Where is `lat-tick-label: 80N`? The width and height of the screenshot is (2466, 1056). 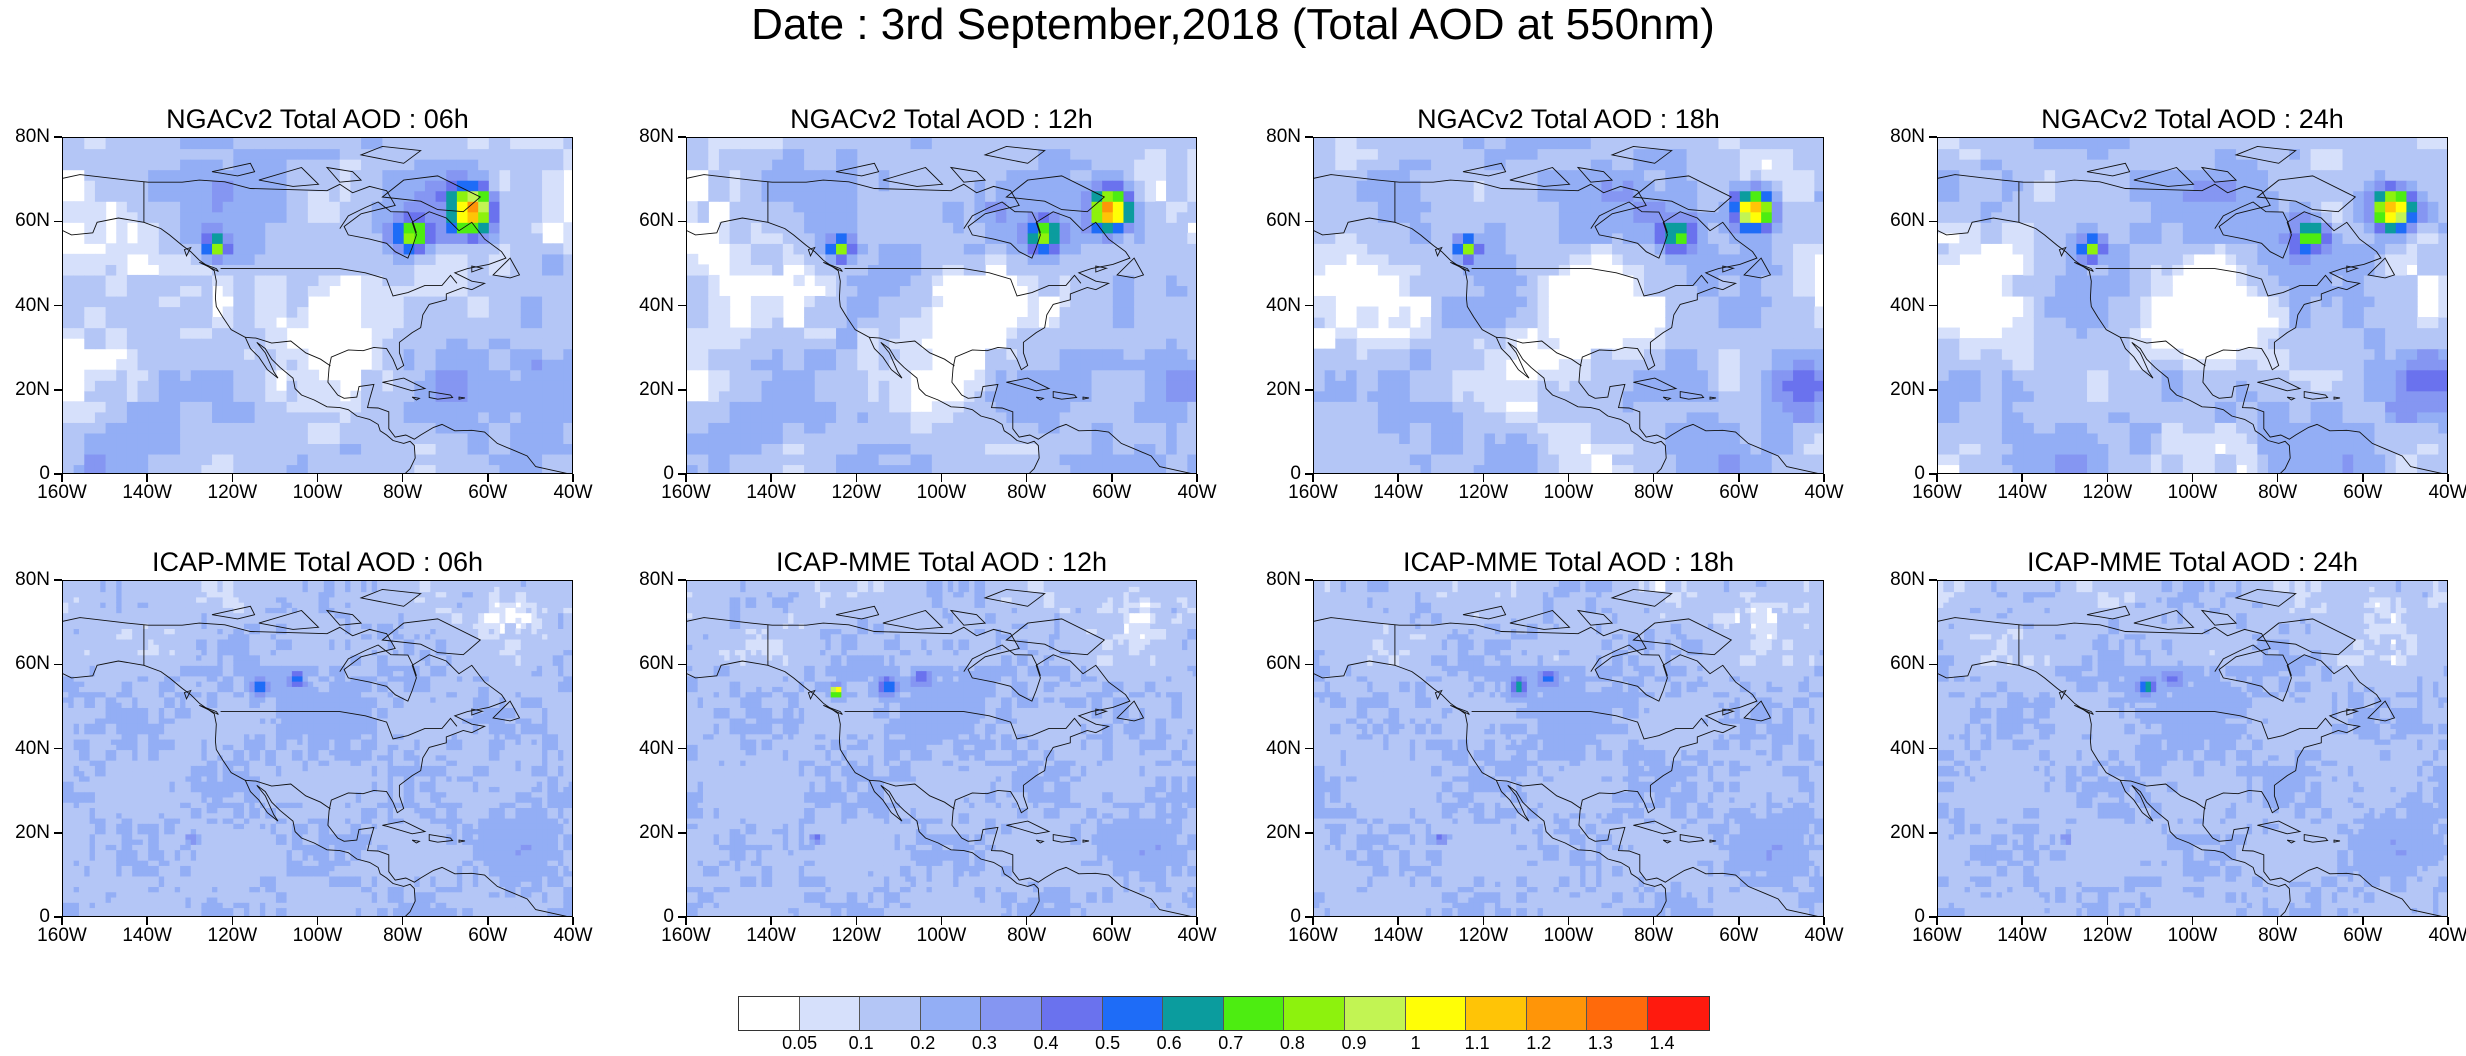
lat-tick-label: 80N is located at coordinates (1907, 137).